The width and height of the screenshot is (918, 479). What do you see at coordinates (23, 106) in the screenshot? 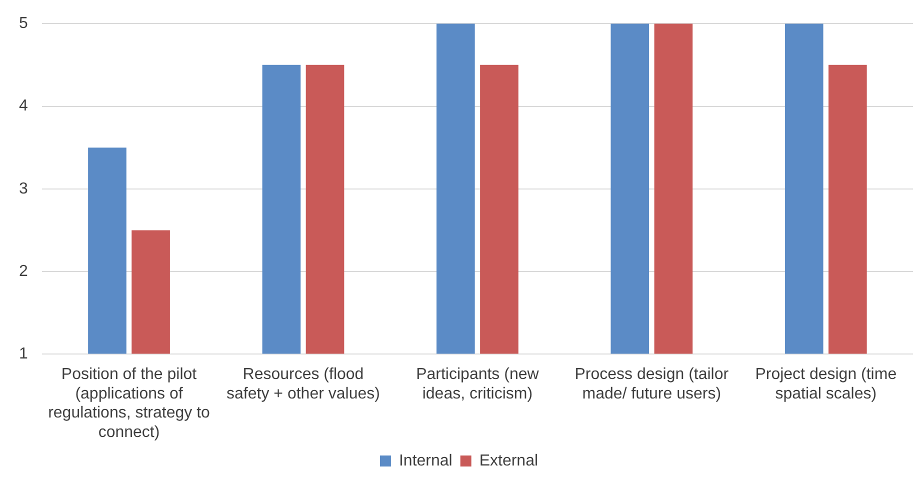
I see `y-tick-label: 4` at bounding box center [23, 106].